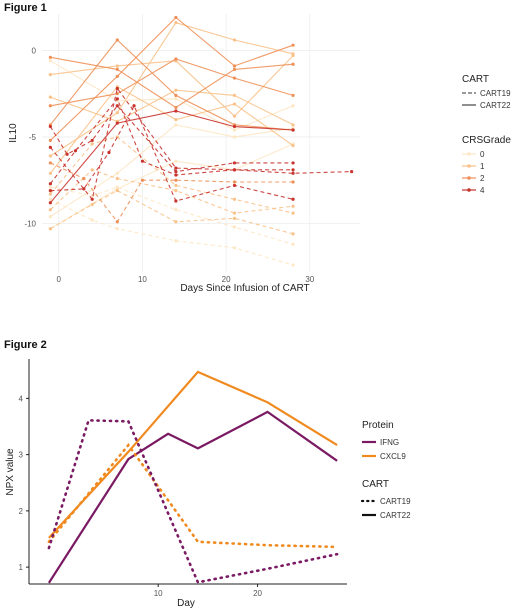 Image resolution: width=520 pixels, height=611 pixels. Describe the element at coordinates (393, 456) in the screenshot. I see `figure2-legend-label-protein: CXCL9` at that location.